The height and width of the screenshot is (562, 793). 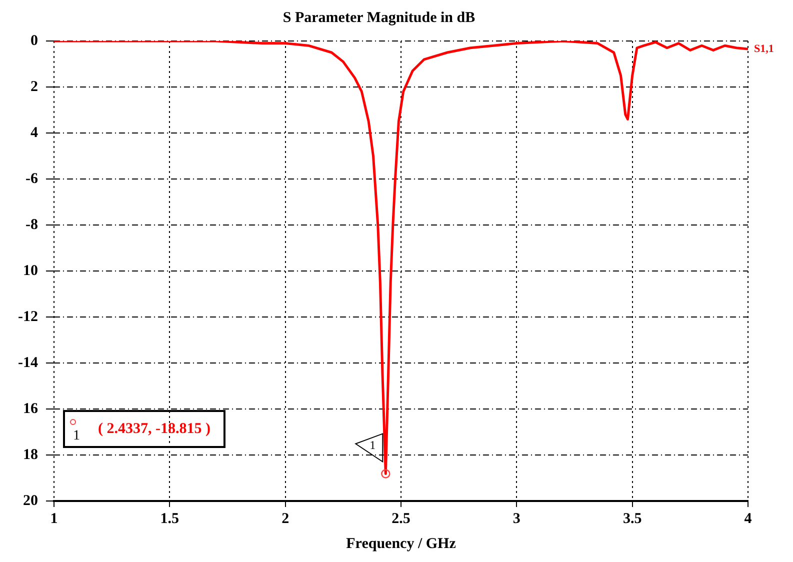 What do you see at coordinates (632, 518) in the screenshot?
I see `x-tick-label: 3.5` at bounding box center [632, 518].